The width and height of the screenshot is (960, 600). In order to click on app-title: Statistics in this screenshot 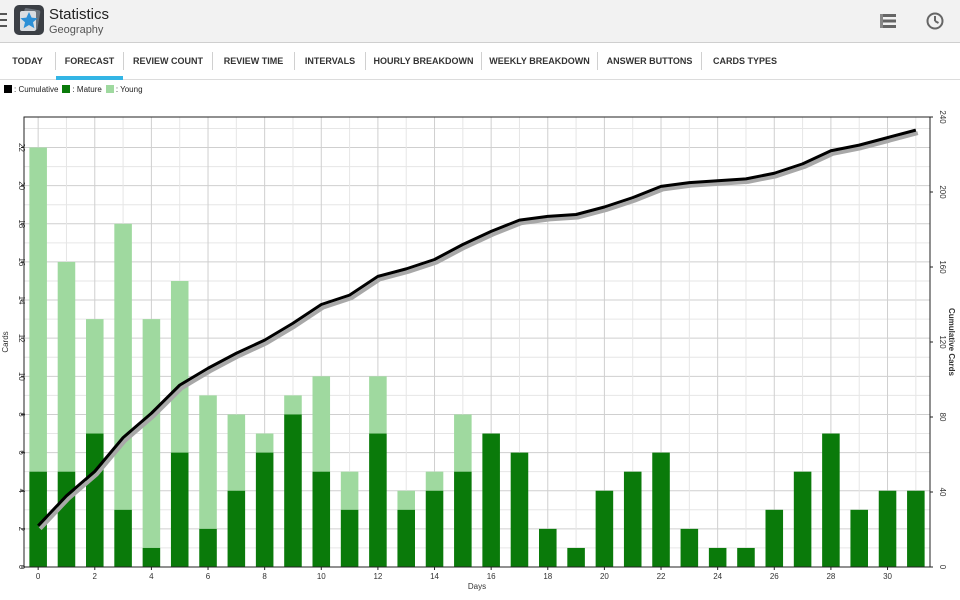, I will do `click(79, 14)`.